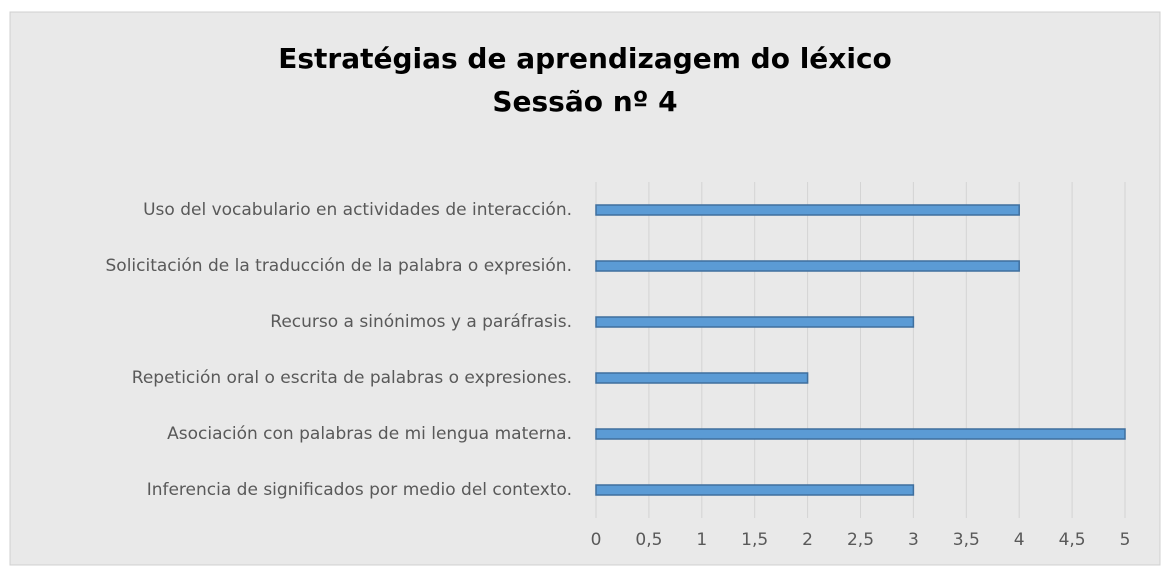 The height and width of the screenshot is (573, 1169). I want to click on x-tick-label: 3,5, so click(966, 540).